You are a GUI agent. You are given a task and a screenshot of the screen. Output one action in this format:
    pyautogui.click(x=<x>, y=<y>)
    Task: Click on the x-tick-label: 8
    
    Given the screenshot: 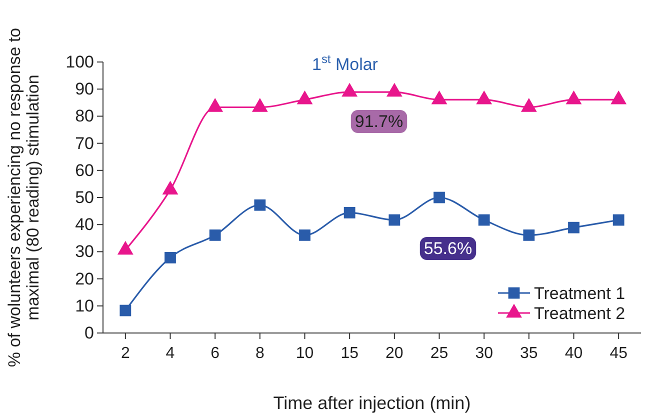 What is the action you would take?
    pyautogui.click(x=259, y=353)
    